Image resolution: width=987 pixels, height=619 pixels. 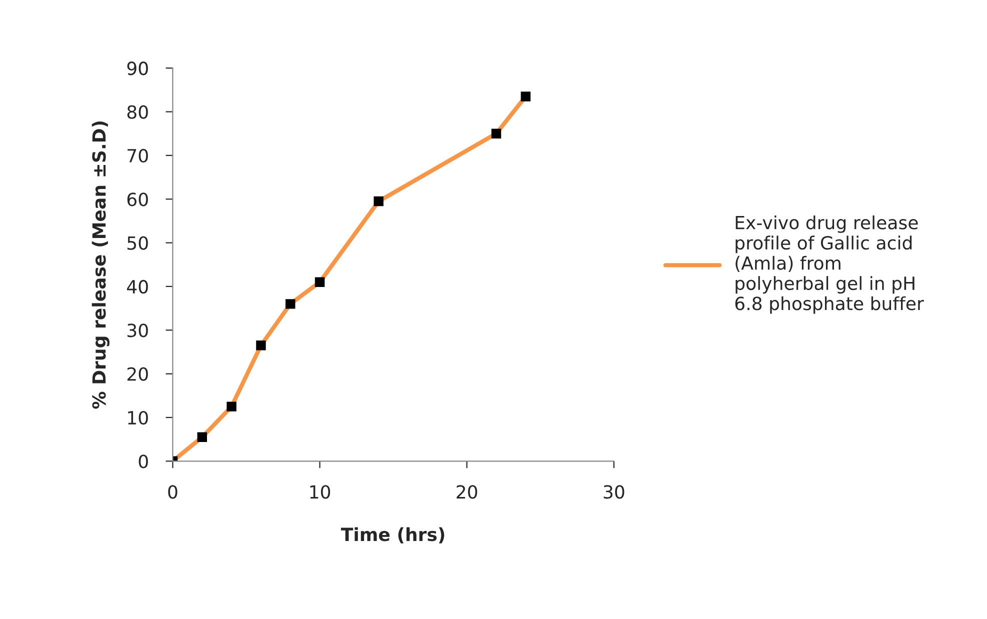 I want to click on y-tick-label: 60, so click(x=137, y=199).